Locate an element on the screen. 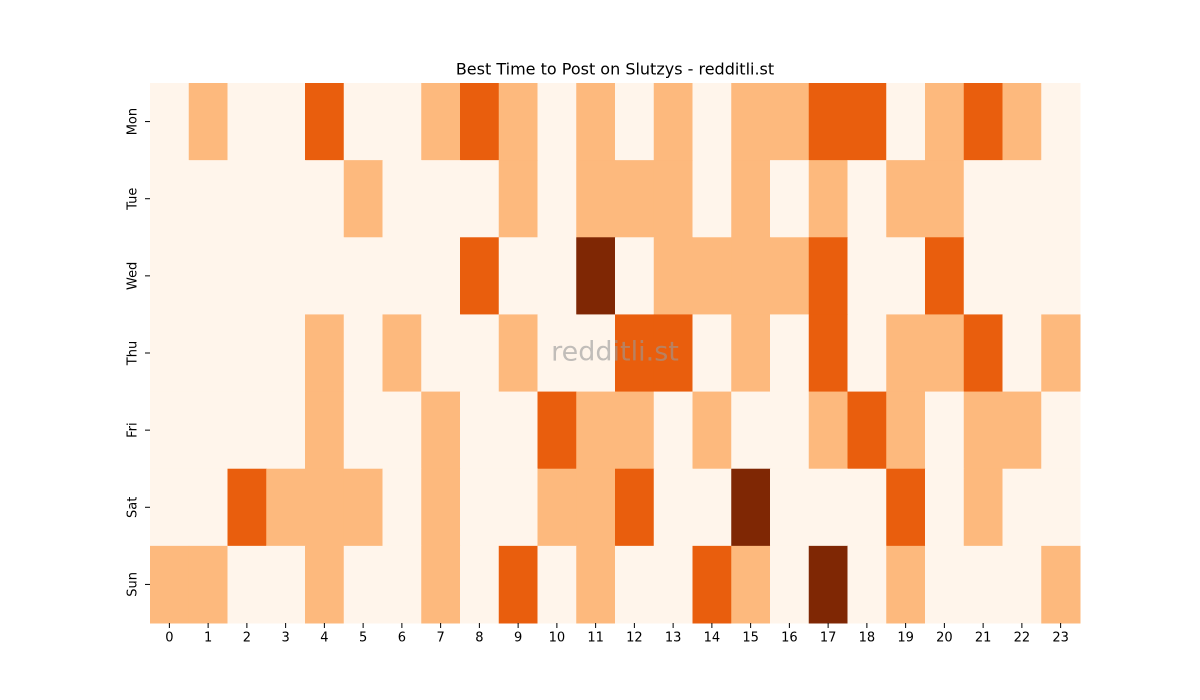  x-tick-label: 6 is located at coordinates (402, 638).